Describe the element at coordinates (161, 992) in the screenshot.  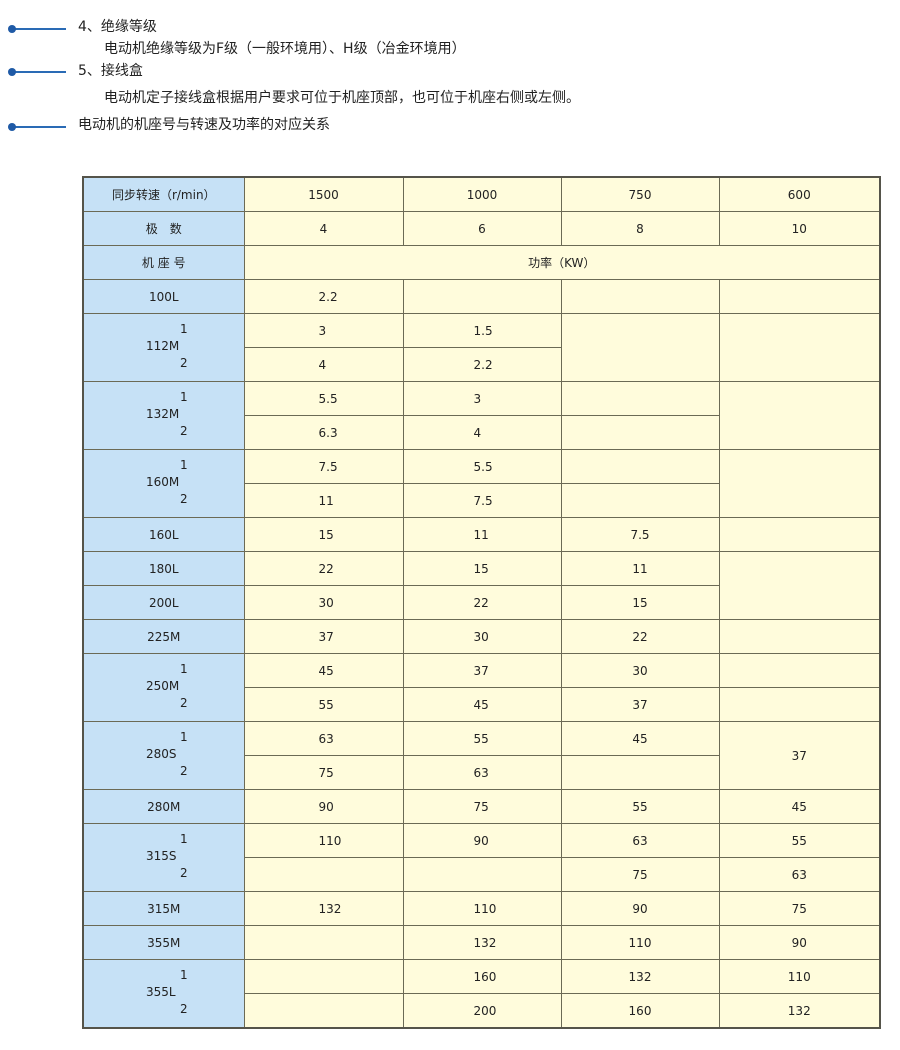
I see `frame-number: 355L` at that location.